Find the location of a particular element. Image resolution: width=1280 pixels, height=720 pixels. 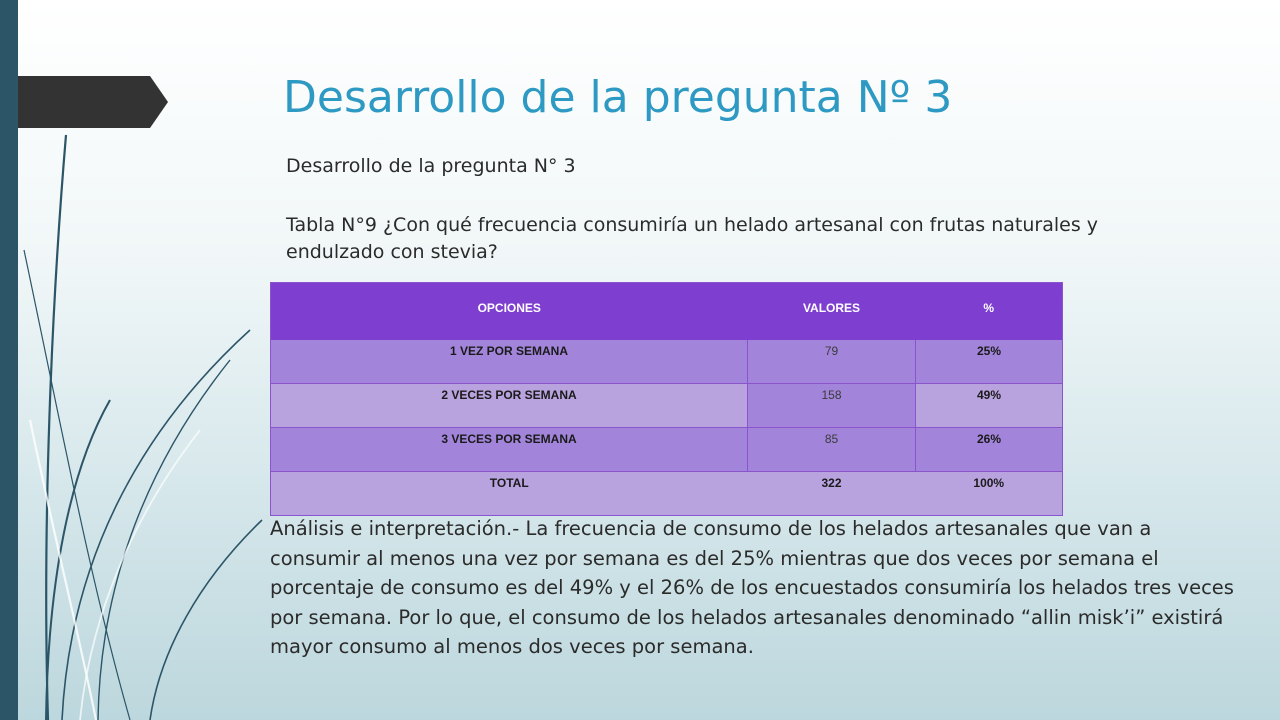

row-value: 79 is located at coordinates (831, 362).